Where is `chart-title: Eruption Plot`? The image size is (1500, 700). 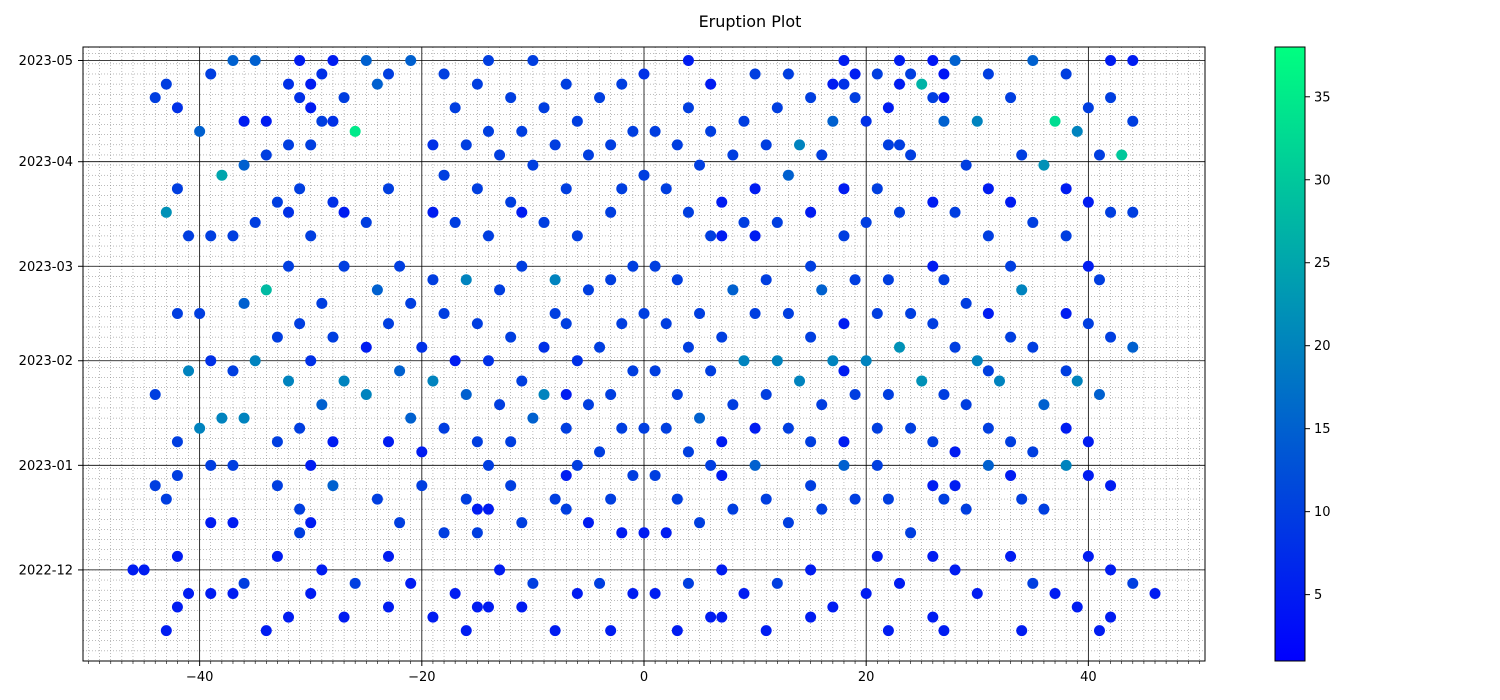
chart-title: Eruption Plot is located at coordinates (750, 21).